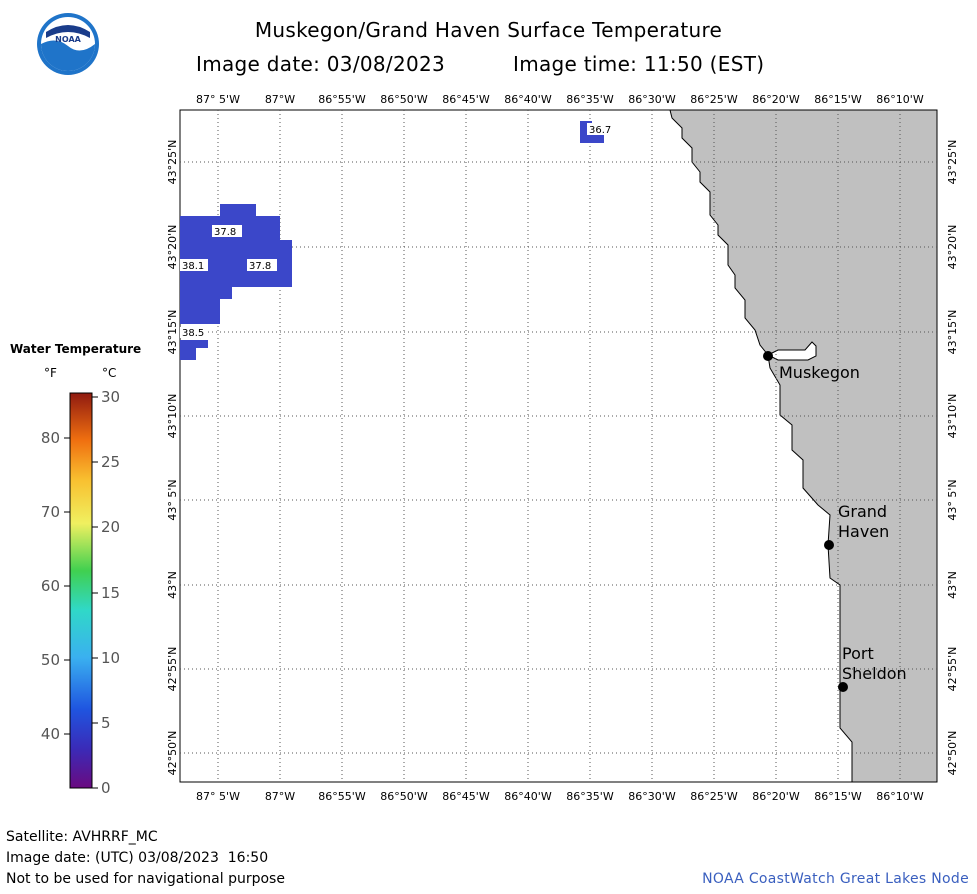 The image size is (977, 894). What do you see at coordinates (862, 511) in the screenshot?
I see `city-label-grand-haven-line1: Grand` at bounding box center [862, 511].